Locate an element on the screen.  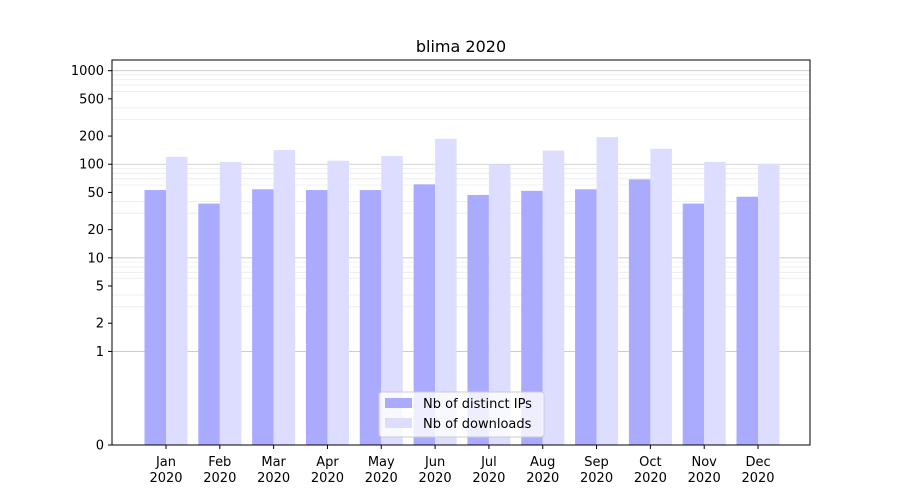
x-tick-label: Jul 2020 is located at coordinates (488, 470).